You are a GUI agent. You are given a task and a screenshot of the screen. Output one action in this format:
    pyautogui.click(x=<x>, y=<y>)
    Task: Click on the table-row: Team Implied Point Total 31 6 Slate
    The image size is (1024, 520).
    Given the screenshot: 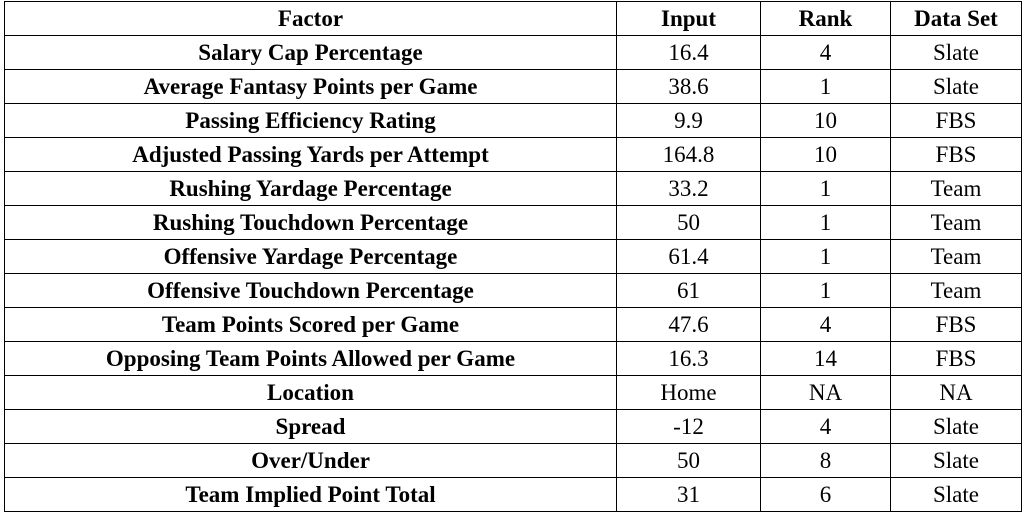 What is the action you would take?
    pyautogui.click(x=513, y=494)
    